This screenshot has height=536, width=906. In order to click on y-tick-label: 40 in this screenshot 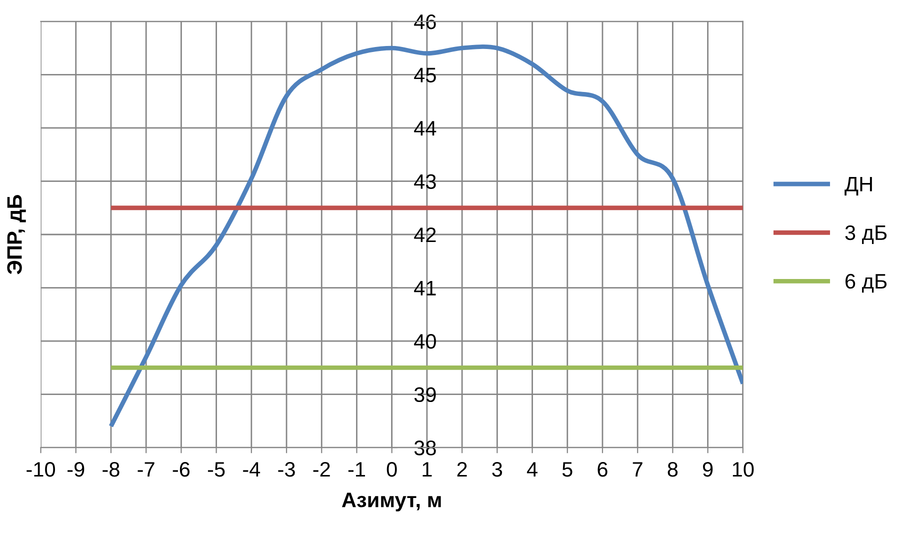, I will do `click(425, 341)`.